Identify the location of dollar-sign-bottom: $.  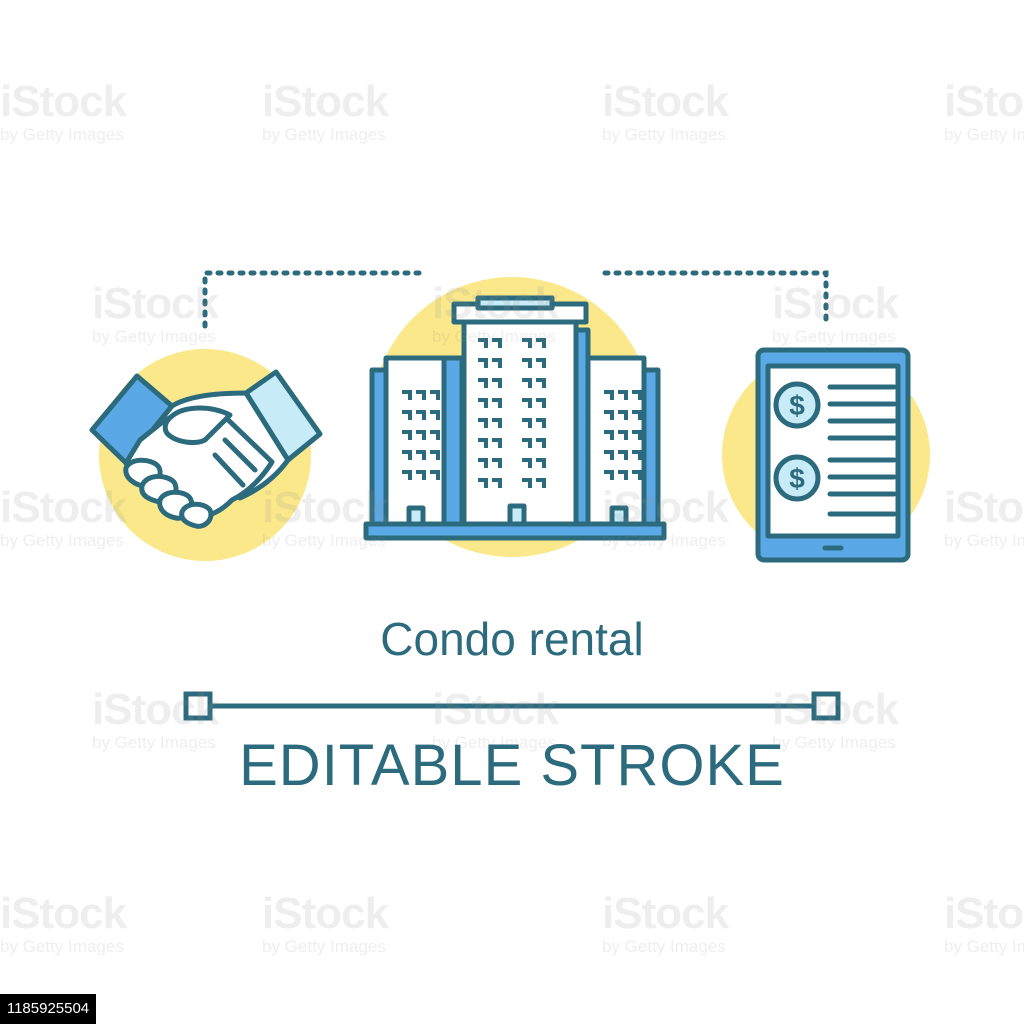
(797, 478).